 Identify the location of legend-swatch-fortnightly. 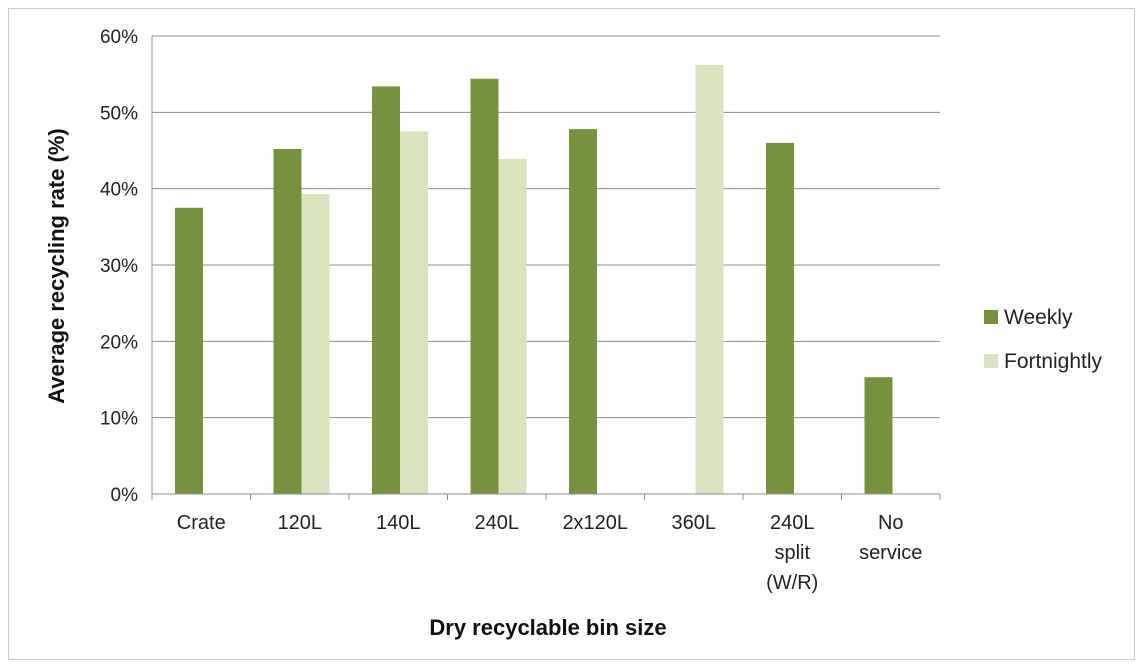
(991, 361).